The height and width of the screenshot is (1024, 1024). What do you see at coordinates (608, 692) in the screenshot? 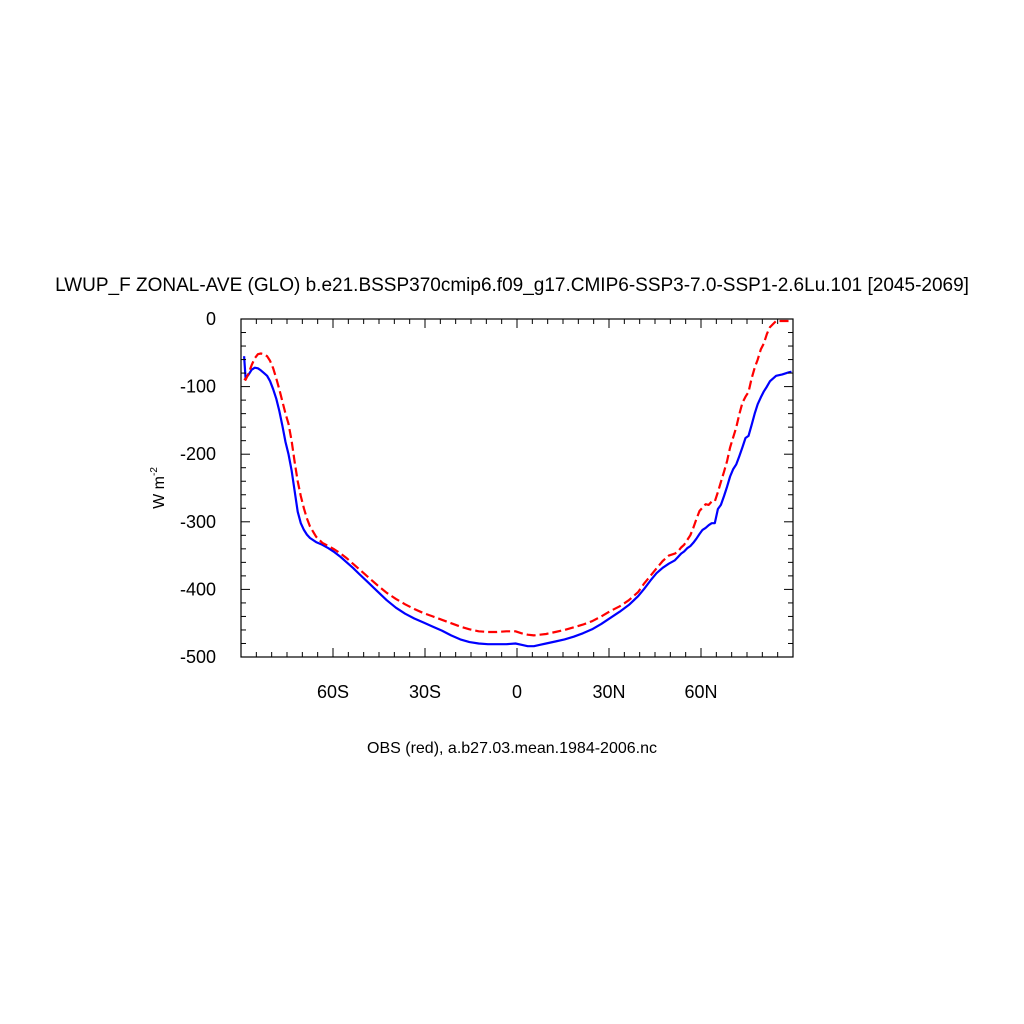
I see `x-tick-label: 30N` at bounding box center [608, 692].